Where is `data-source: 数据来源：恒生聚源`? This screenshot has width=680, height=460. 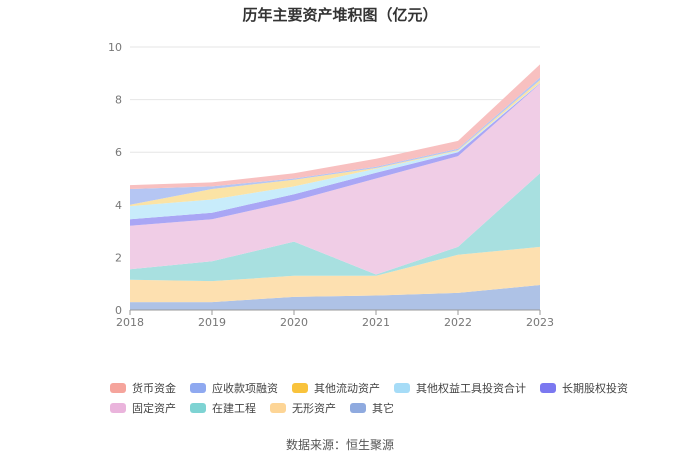 data-source: 数据来源：恒生聚源 is located at coordinates (339, 445).